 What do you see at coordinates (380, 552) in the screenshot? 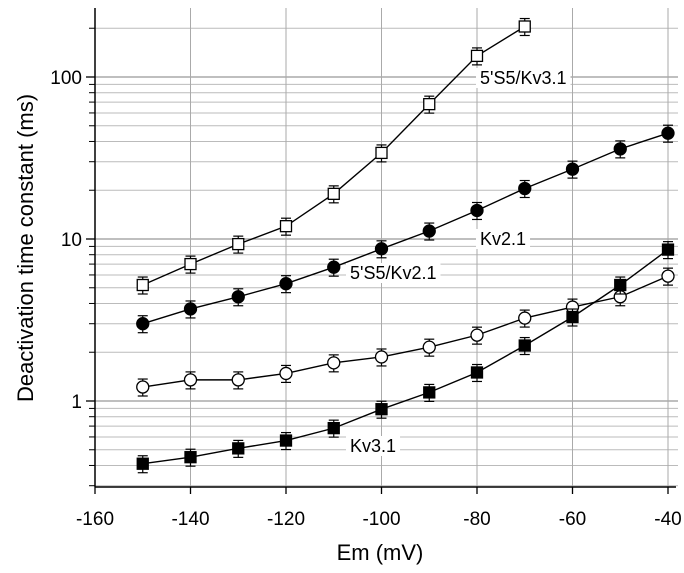
I see `x-axis-label: Em (mV)` at bounding box center [380, 552].